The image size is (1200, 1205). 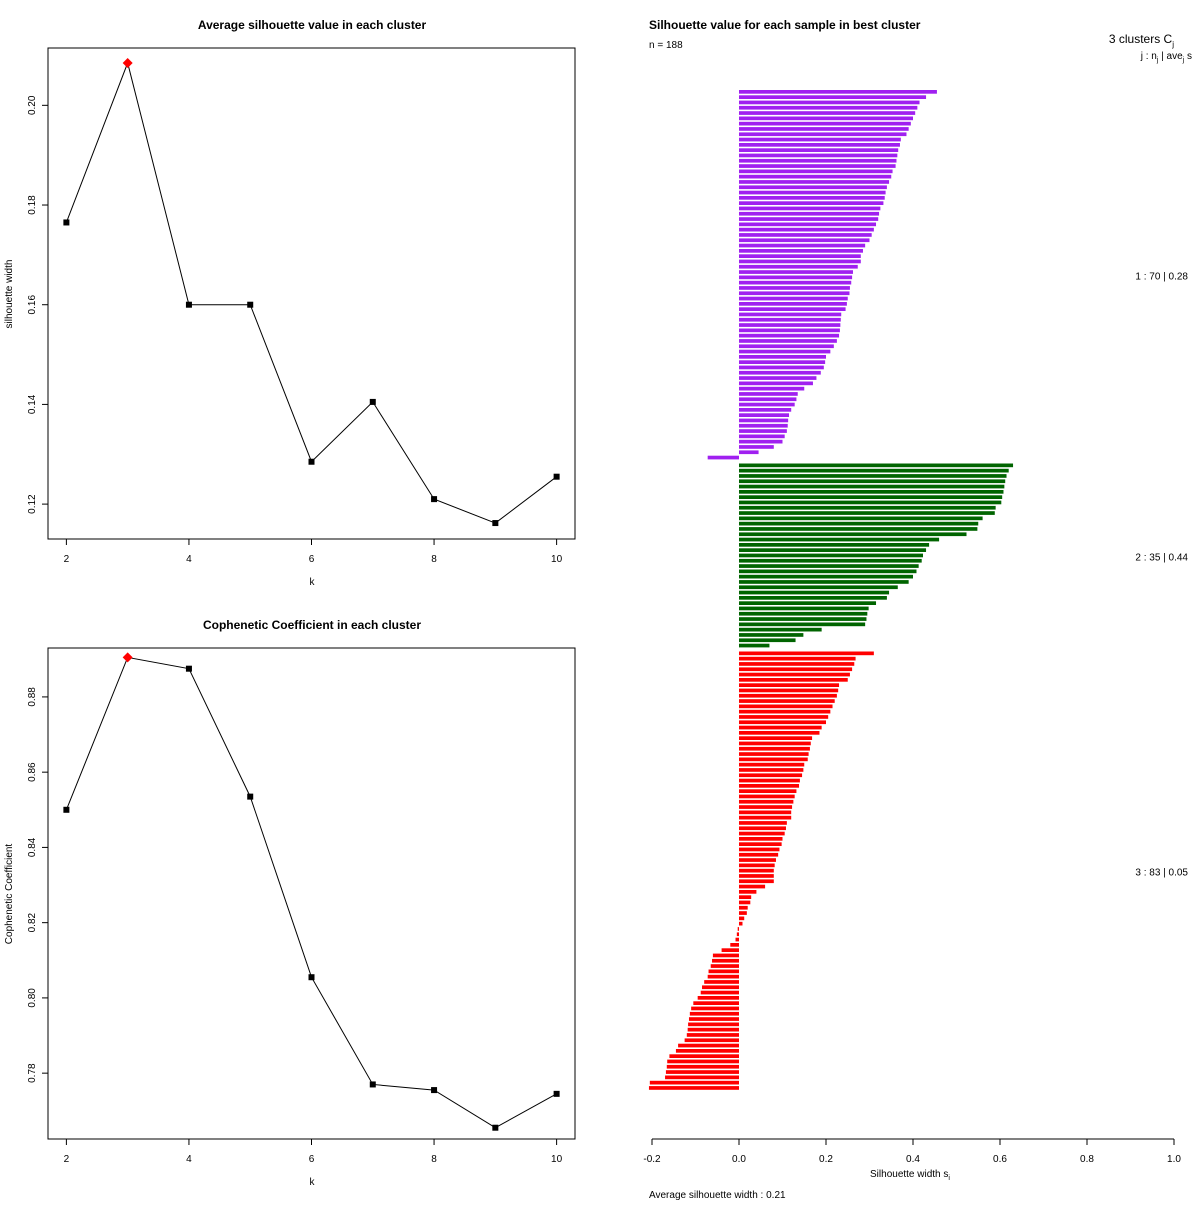 I want to click on cluster-label: 3 : 83 | 0.05, so click(x=1161, y=872).